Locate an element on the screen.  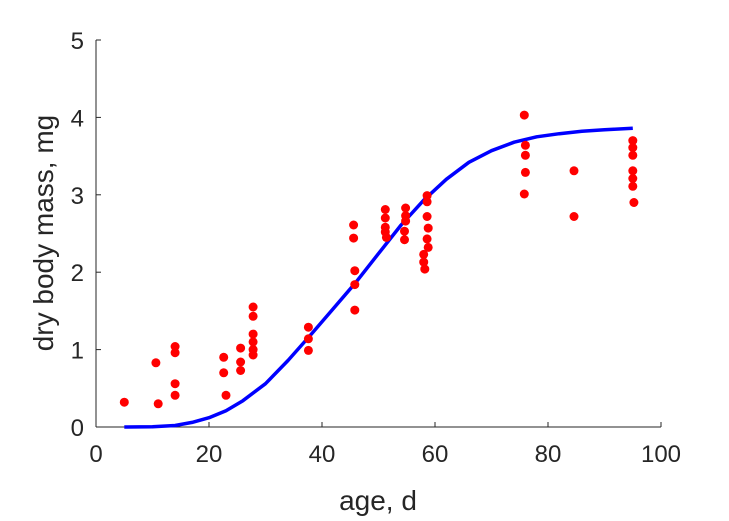
x-axis-label: age, d is located at coordinates (378, 500).